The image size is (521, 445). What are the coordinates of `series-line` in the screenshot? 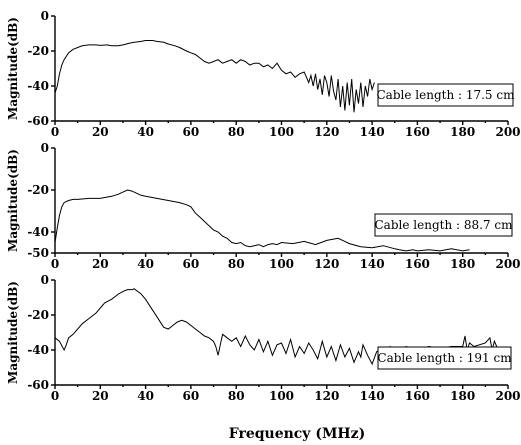 It's located at (214, 77).